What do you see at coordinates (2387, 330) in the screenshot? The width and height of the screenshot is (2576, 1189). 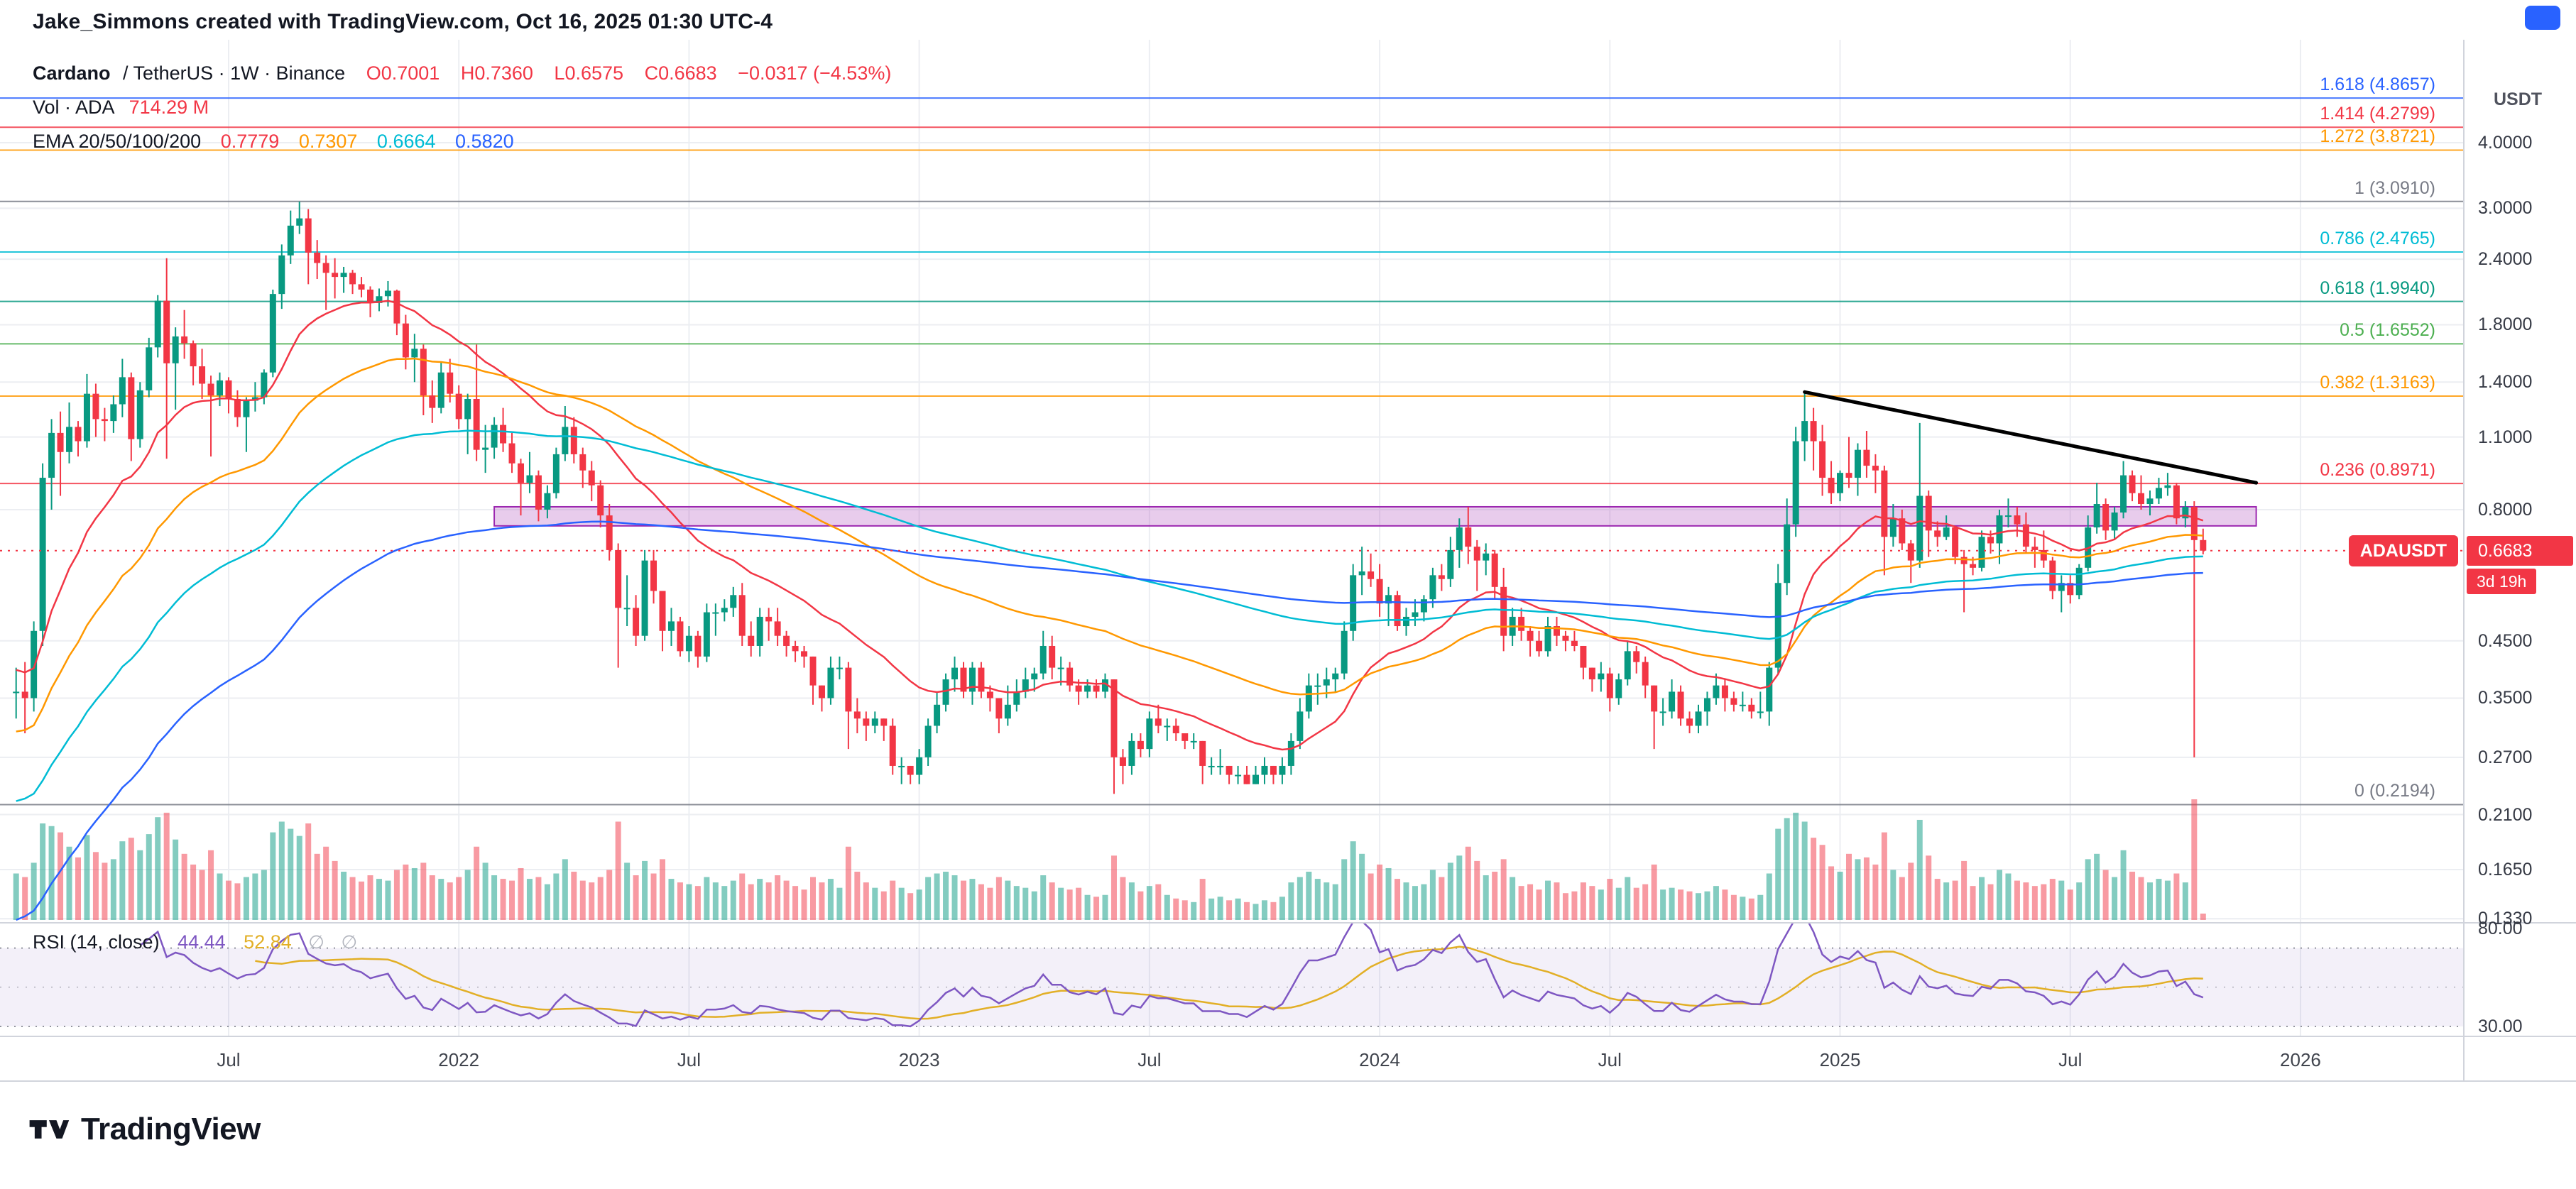 I see `fib-level-label: 0.5 (1.6552)` at bounding box center [2387, 330].